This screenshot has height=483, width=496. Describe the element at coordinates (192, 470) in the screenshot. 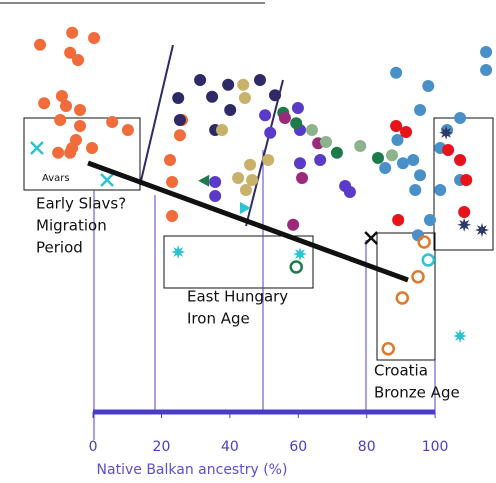

I see `x-axis-label: Native Balkan ancestry (%)` at that location.